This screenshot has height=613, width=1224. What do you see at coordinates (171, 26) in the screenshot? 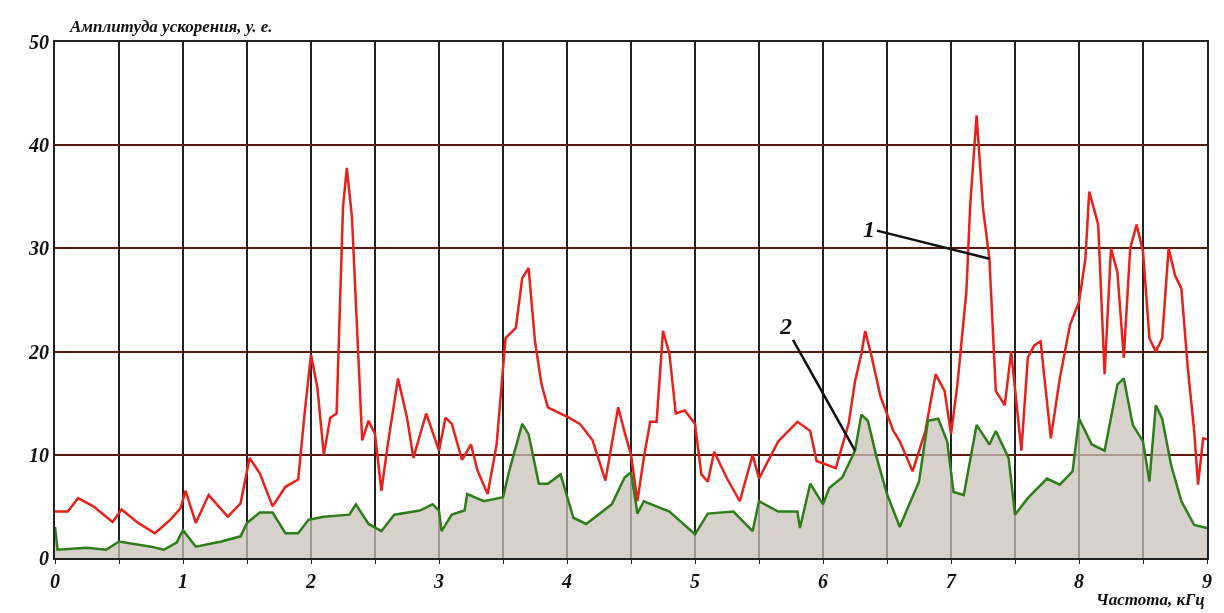
I see `y-axis-title: Амплитуда ускорения, у. е.` at bounding box center [171, 26].